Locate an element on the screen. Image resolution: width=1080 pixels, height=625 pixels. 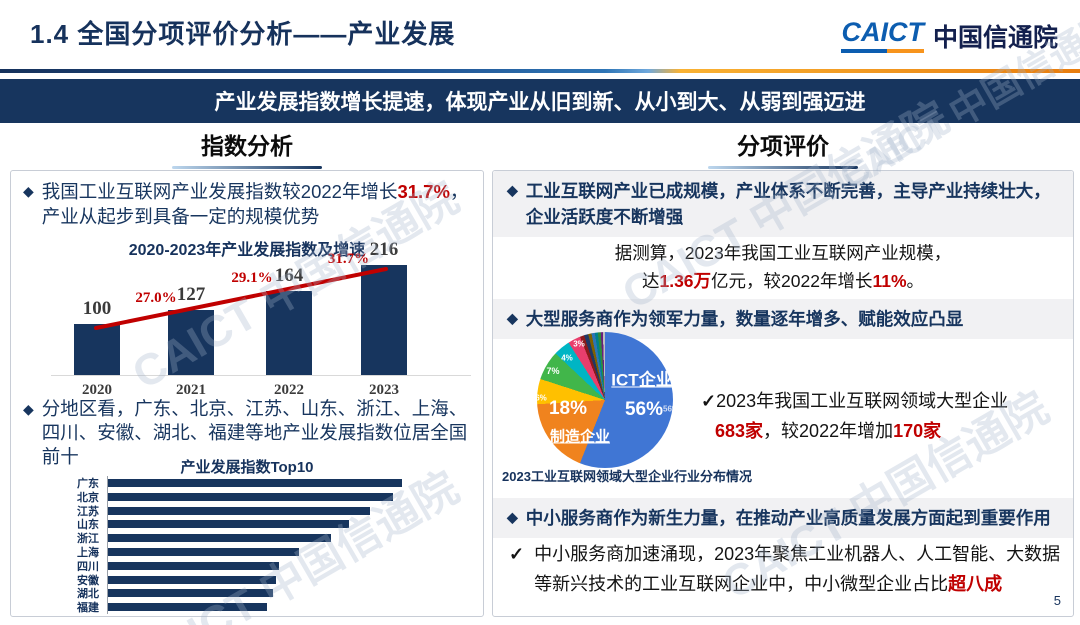
headline-banner: 产业发展指数增长提速，体现产业从旧到新、从小到大、从弱到强迈进 is located at coordinates (540, 101).